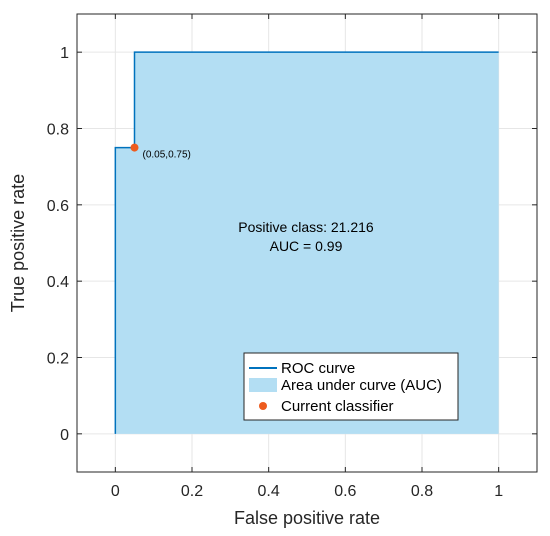 The image size is (550, 536). Describe the element at coordinates (498, 491) in the screenshot. I see `x-tick-label-5: 1` at that location.